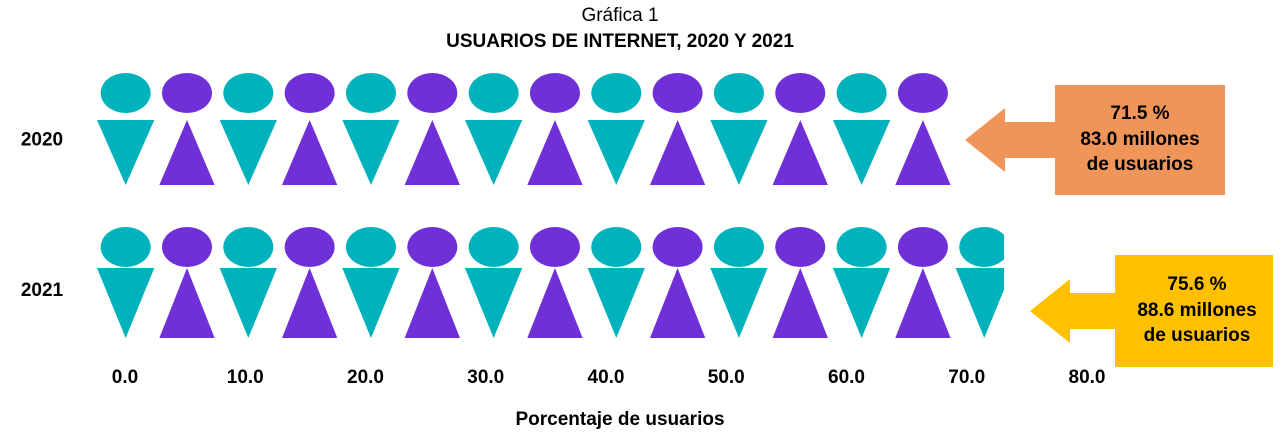 The image size is (1281, 436). I want to click on x-tick-label: 70.0, so click(966, 377).